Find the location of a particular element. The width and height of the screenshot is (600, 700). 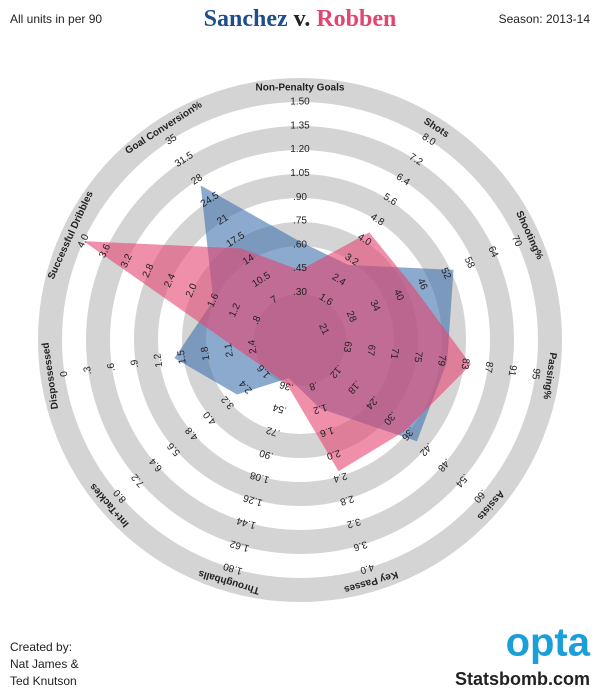

tick-label: 1.5 is located at coordinates (182, 357).